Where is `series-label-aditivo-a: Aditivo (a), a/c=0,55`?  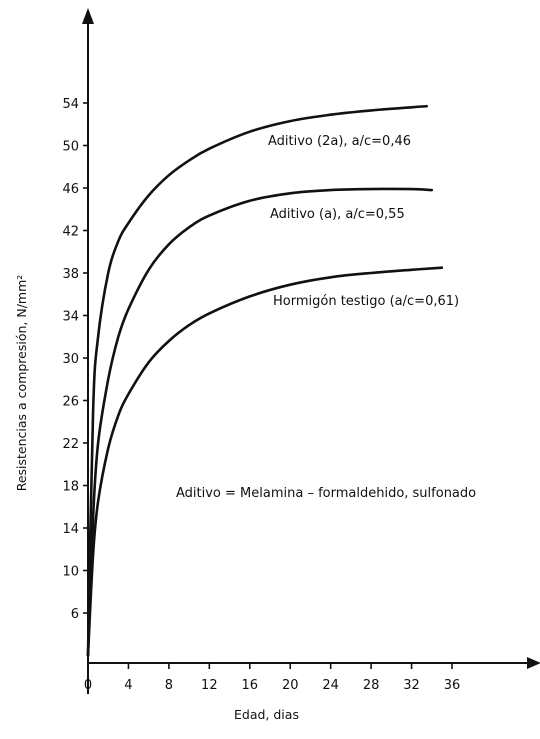
series-label-aditivo-a: Aditivo (a), a/c=0,55 is located at coordinates (337, 214).